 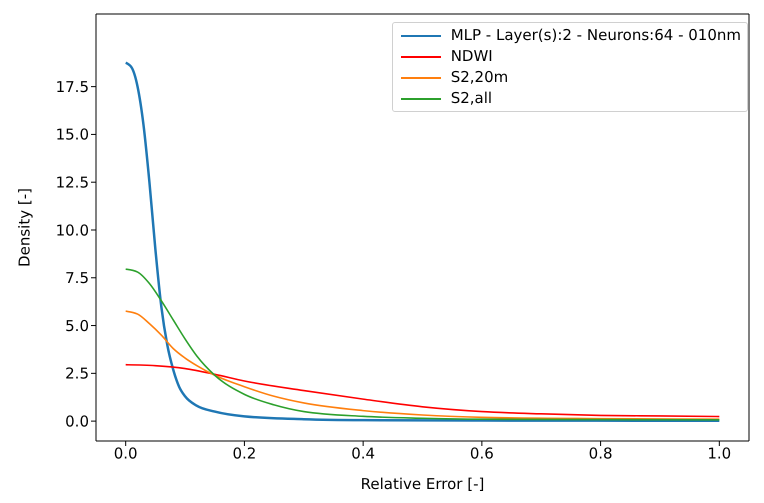 What do you see at coordinates (72, 87) in the screenshot?
I see `y-tick-label: 17.5` at bounding box center [72, 87].